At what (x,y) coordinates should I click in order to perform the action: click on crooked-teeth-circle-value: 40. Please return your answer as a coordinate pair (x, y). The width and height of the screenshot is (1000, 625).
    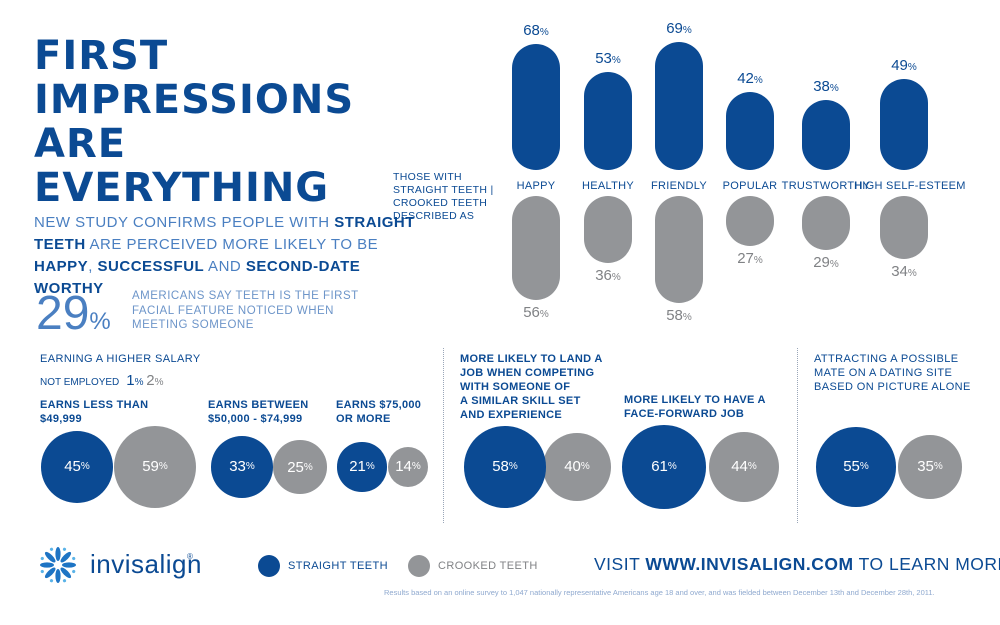
    Looking at the image, I should click on (572, 467).